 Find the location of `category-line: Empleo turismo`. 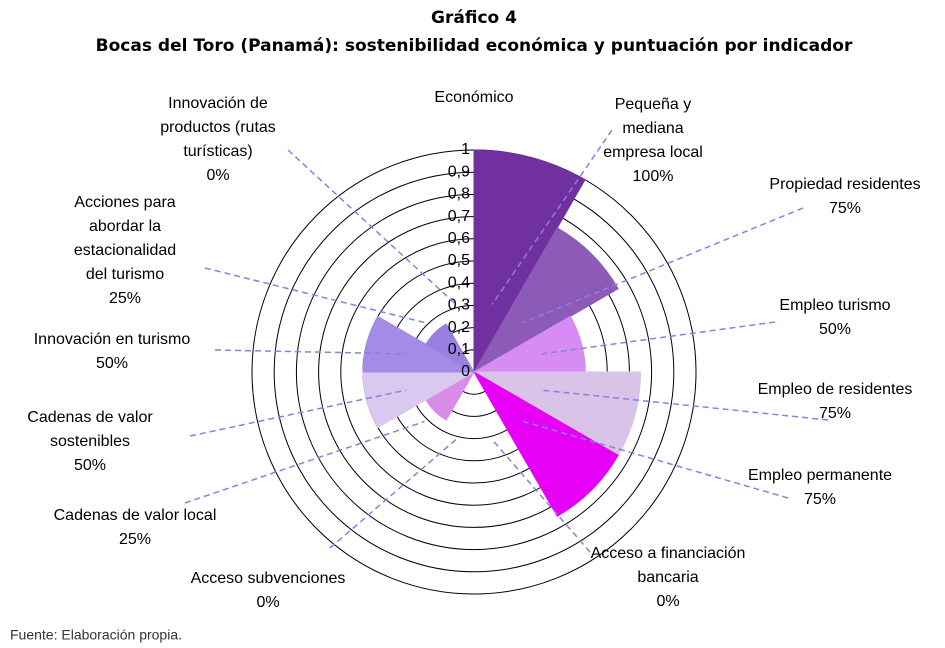

category-line: Empleo turismo is located at coordinates (834, 305).